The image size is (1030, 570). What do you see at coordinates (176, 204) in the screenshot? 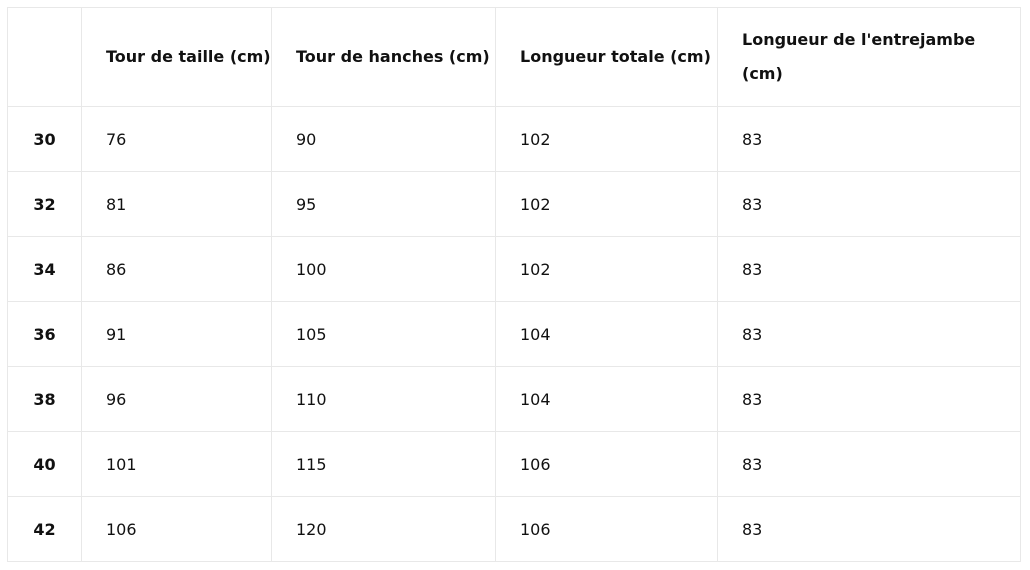
I see `cell-waist: 81` at bounding box center [176, 204].